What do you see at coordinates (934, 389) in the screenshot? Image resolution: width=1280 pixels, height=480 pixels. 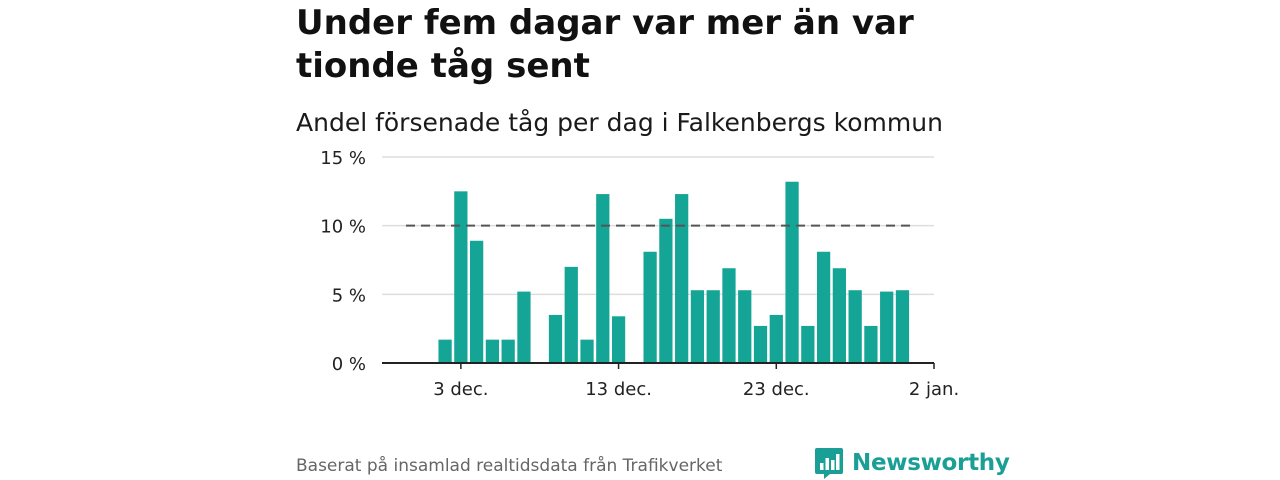 I see `x-tick-label: 2 jan.` at bounding box center [934, 389].